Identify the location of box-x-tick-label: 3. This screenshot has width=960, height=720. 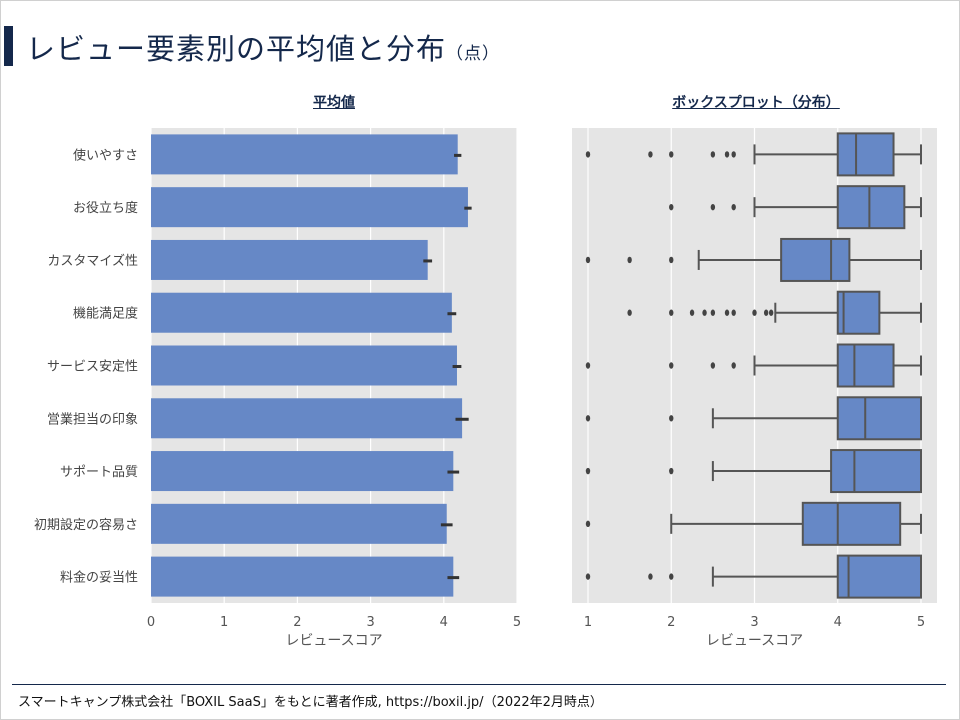
(754, 622).